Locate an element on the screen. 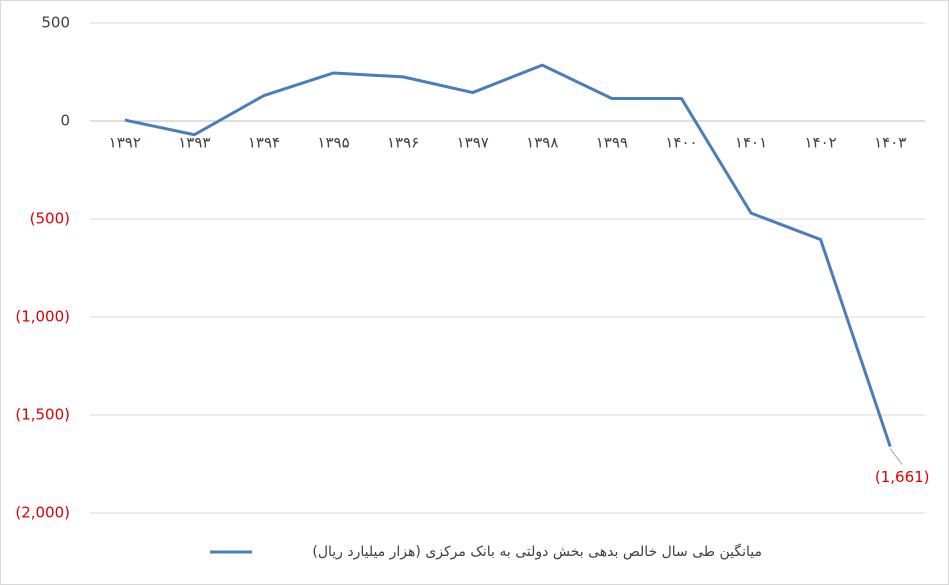 The image size is (949, 585). x-tick-label: ۱۳۹۳ is located at coordinates (194, 143).